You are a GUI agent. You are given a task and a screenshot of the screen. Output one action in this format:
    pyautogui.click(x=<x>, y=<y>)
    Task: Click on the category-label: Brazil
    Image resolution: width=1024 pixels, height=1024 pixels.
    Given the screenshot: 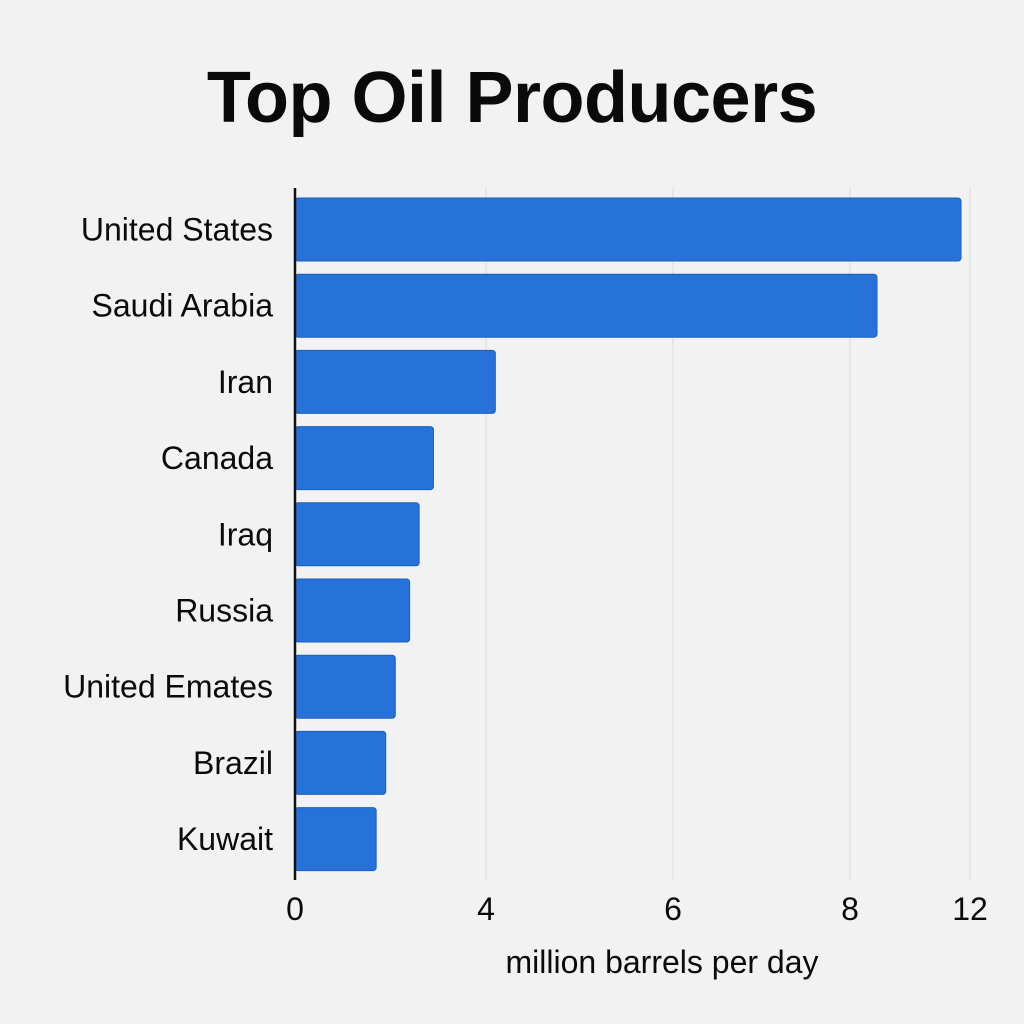 What is the action you would take?
    pyautogui.click(x=233, y=763)
    